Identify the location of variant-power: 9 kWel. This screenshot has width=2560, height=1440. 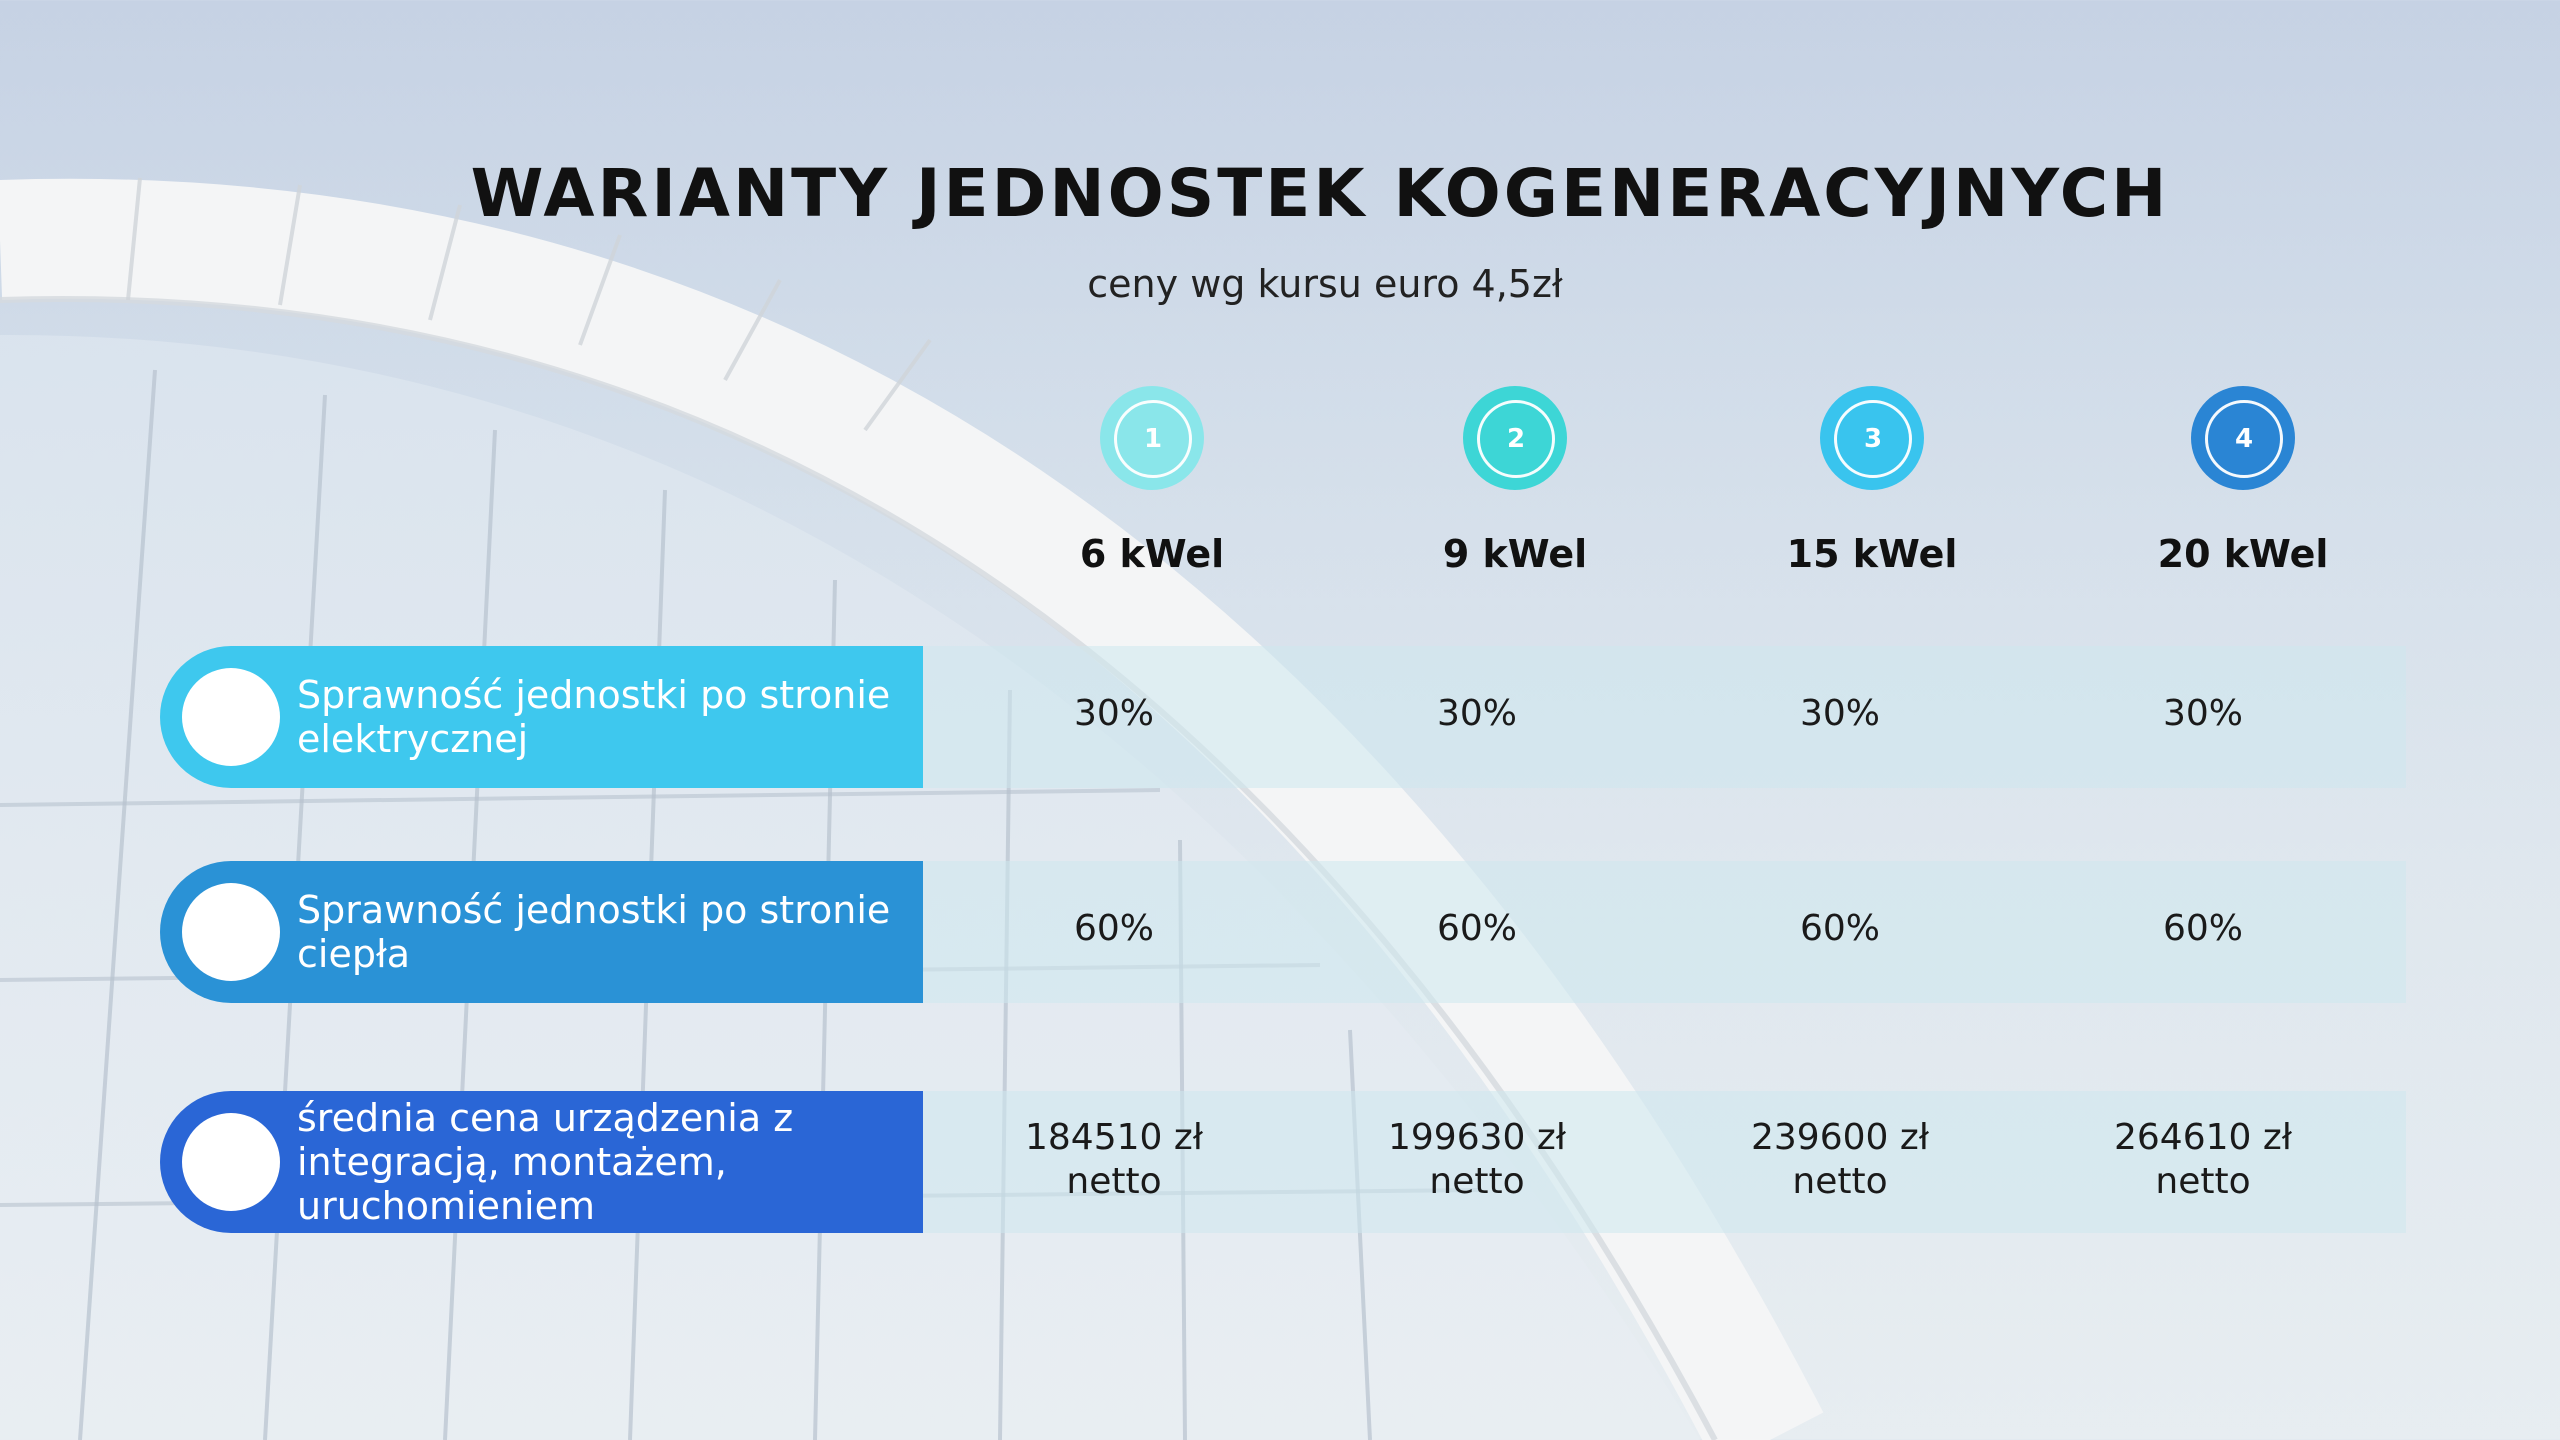
(1515, 554).